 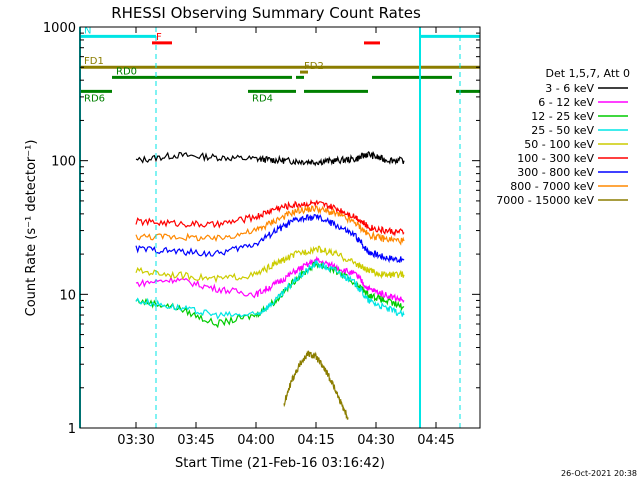 What do you see at coordinates (588, 73) in the screenshot?
I see `legend-title: Det 1,5,7, Att 0` at bounding box center [588, 73].